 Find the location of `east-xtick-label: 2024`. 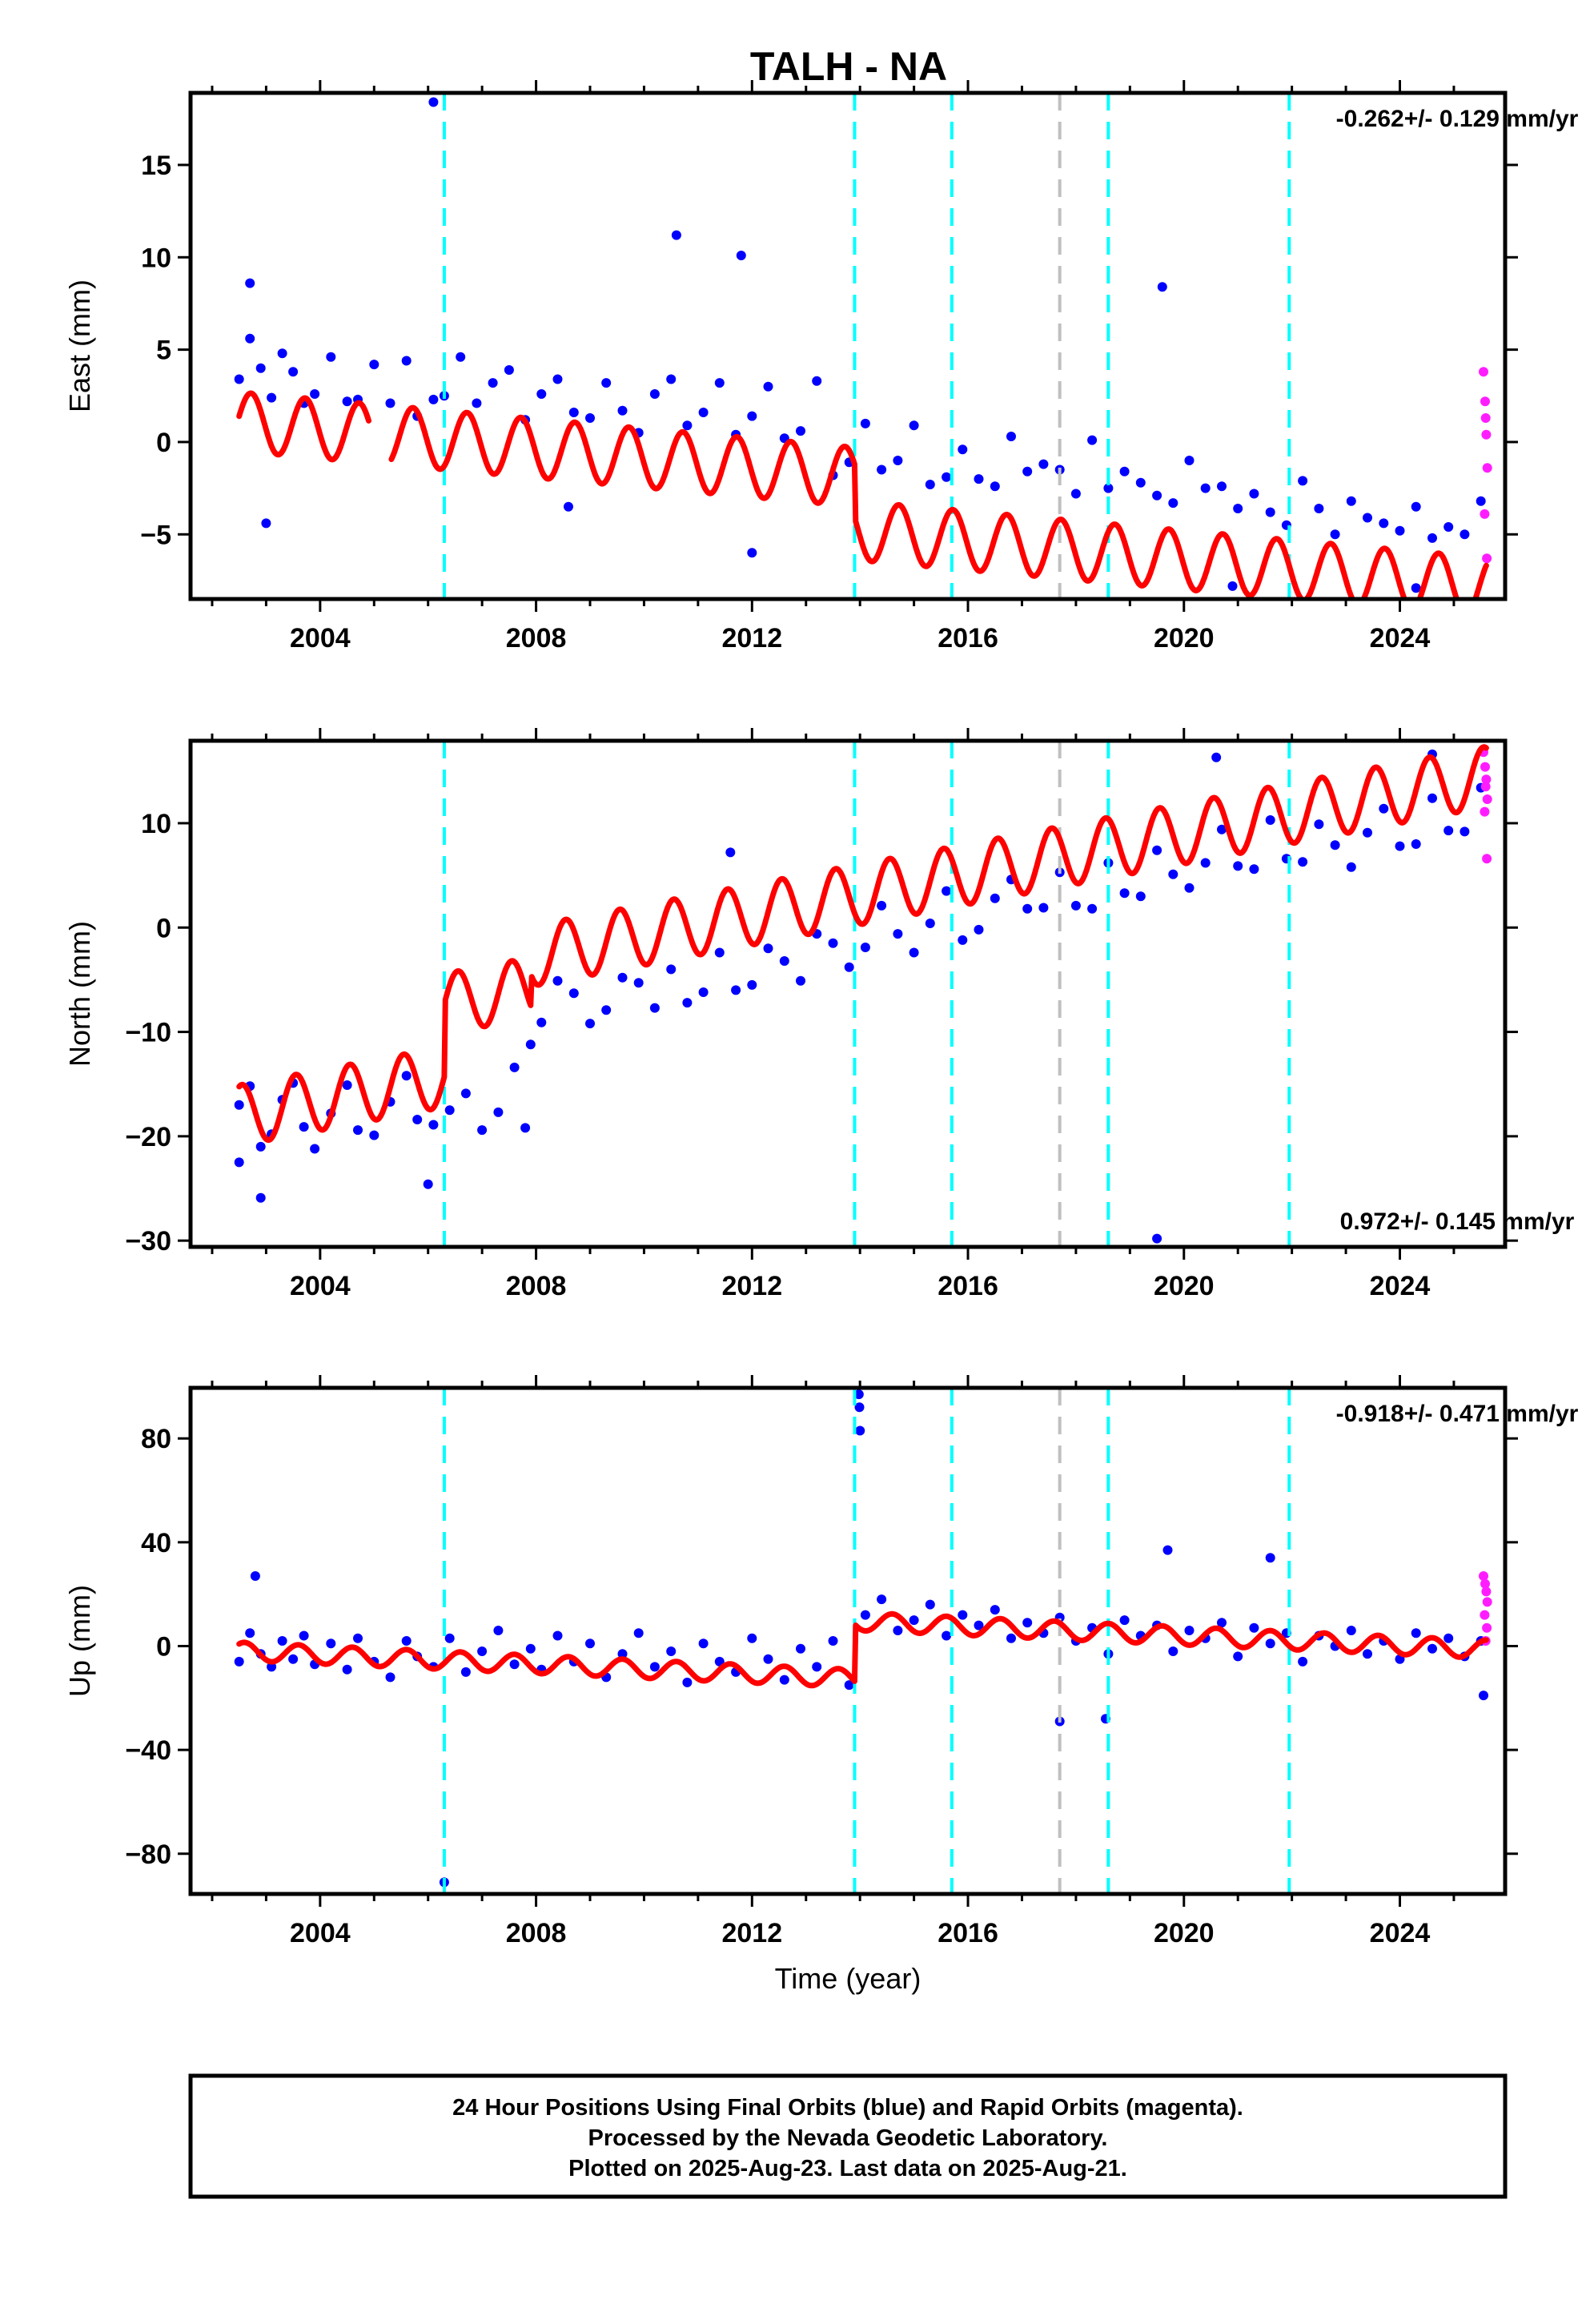

east-xtick-label: 2024 is located at coordinates (1400, 638).